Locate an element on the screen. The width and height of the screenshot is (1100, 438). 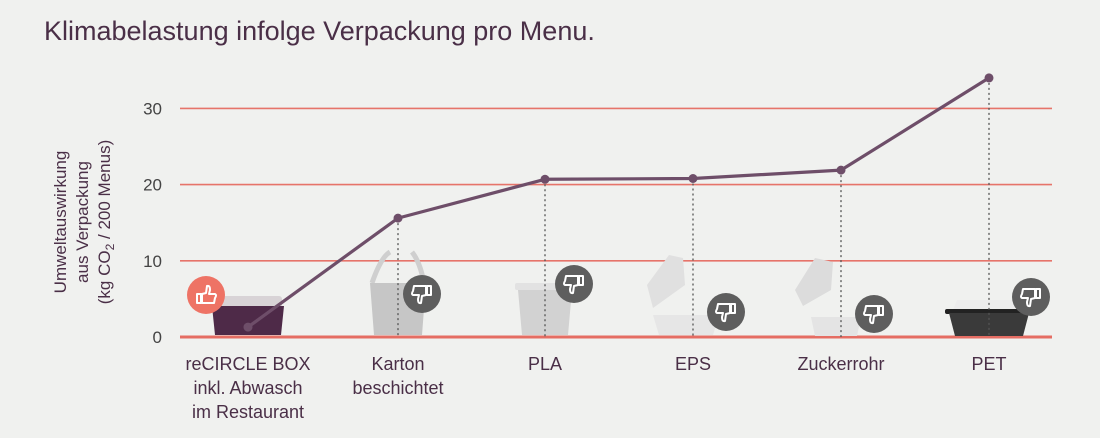
eps-lid is located at coordinates (666, 281).